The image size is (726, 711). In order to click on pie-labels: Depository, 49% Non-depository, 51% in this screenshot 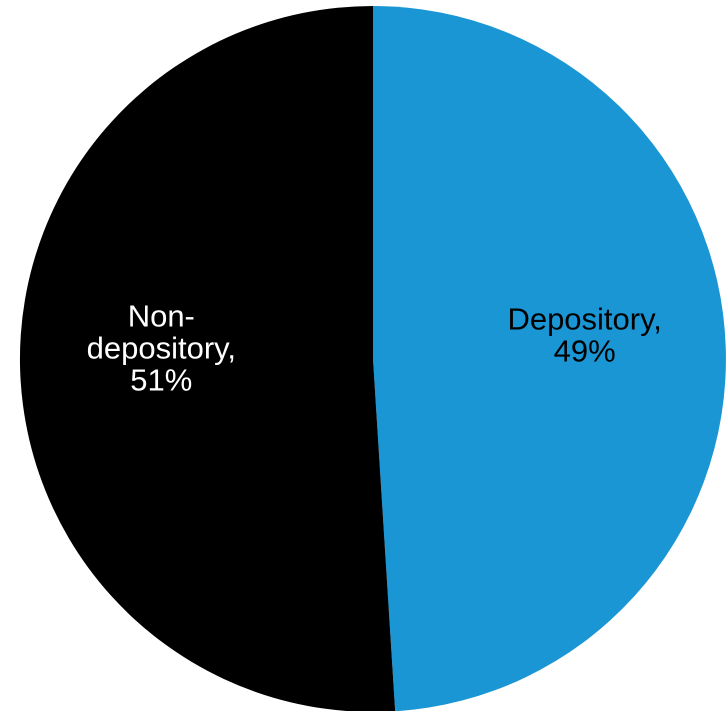, I will do `click(374, 348)`.